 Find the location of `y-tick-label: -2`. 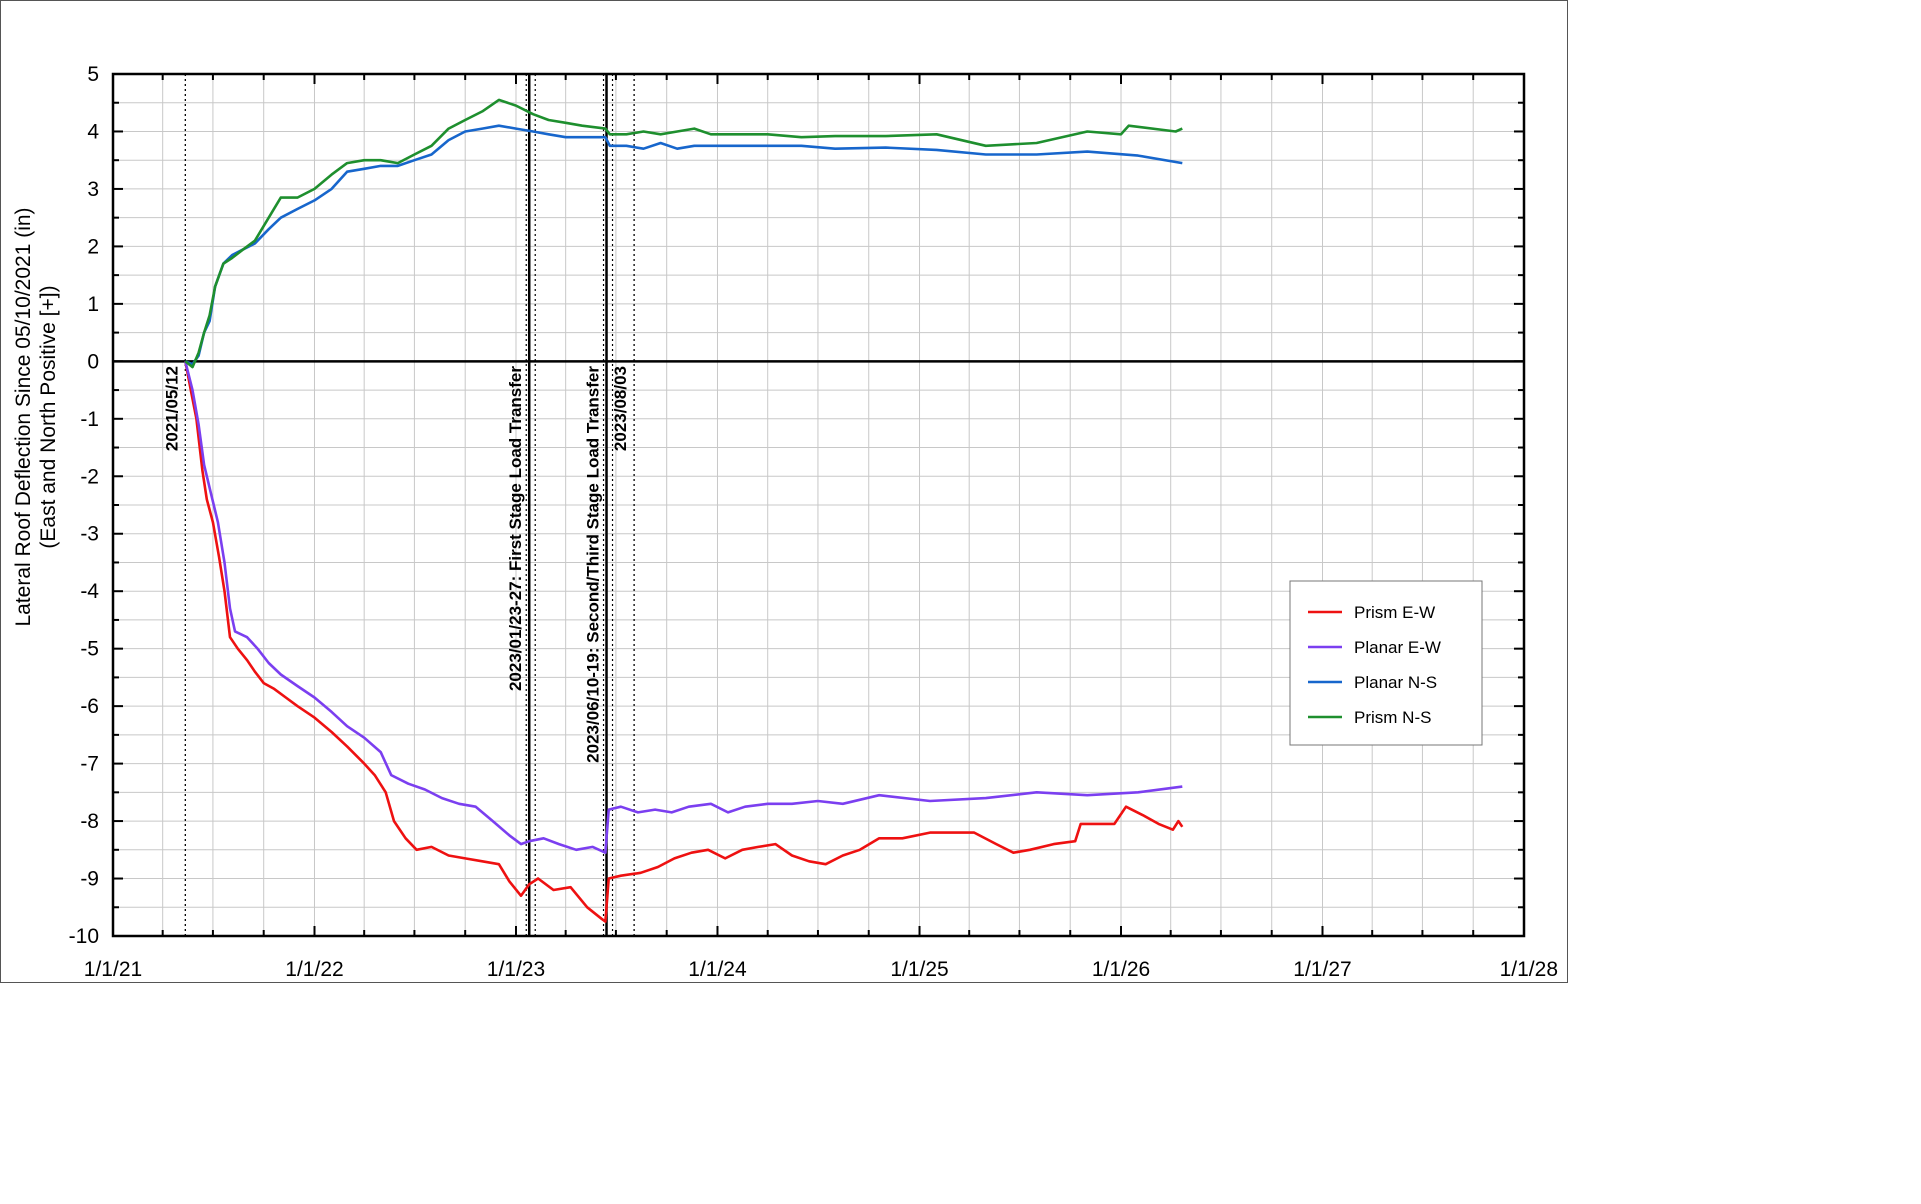

y-tick-label: -2 is located at coordinates (89, 476).